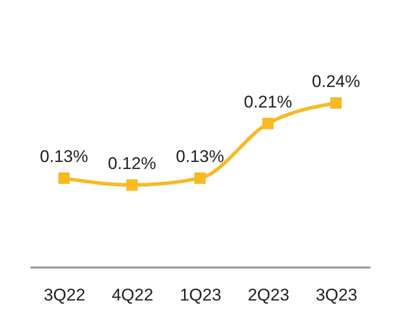 The height and width of the screenshot is (336, 400). I want to click on x-tick-label: 3Q23, so click(337, 295).